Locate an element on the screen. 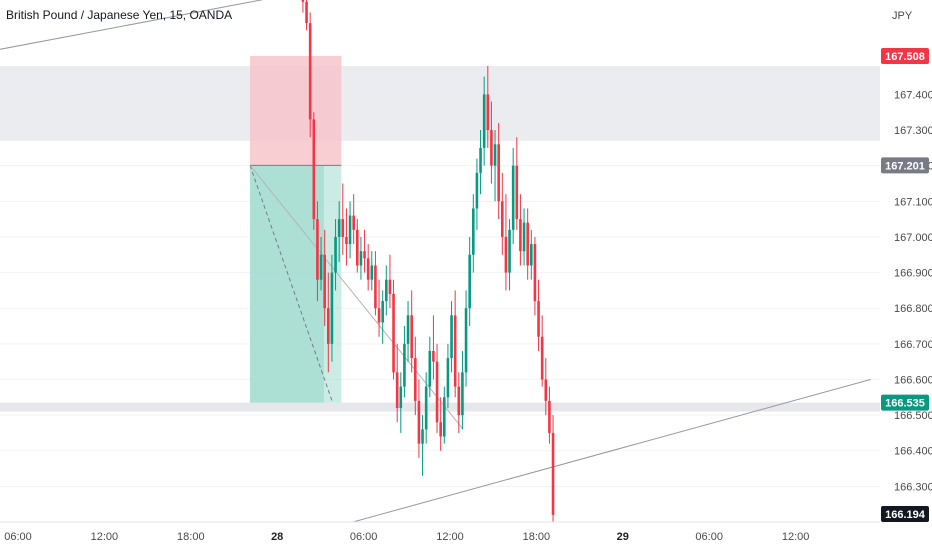 The height and width of the screenshot is (550, 932). price-axis-bg is located at coordinates (906, 275).